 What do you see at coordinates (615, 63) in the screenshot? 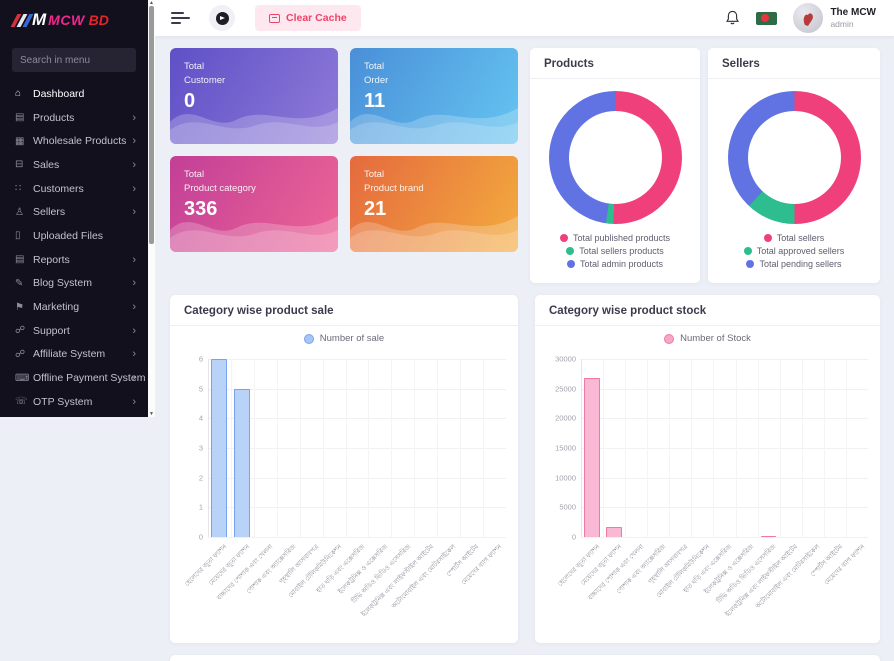
I see `card-title: Products` at bounding box center [615, 63].